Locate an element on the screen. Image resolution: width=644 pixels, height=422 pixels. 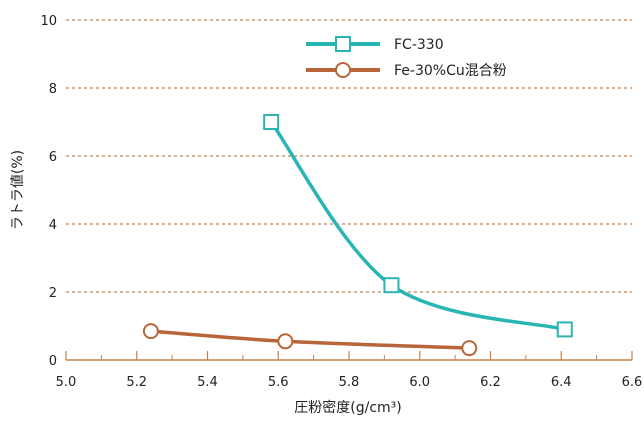
x-tick-label: 5.0 is located at coordinates (66, 382).